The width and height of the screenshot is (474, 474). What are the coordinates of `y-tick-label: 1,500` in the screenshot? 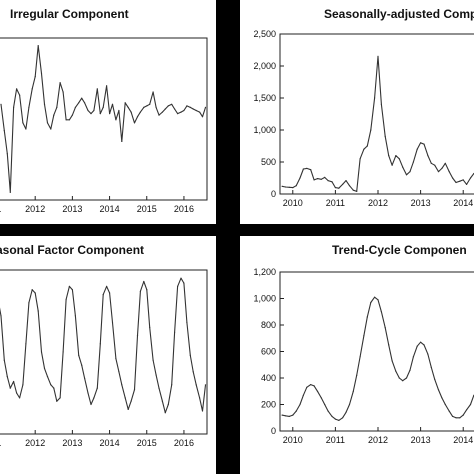 It's located at (264, 98).